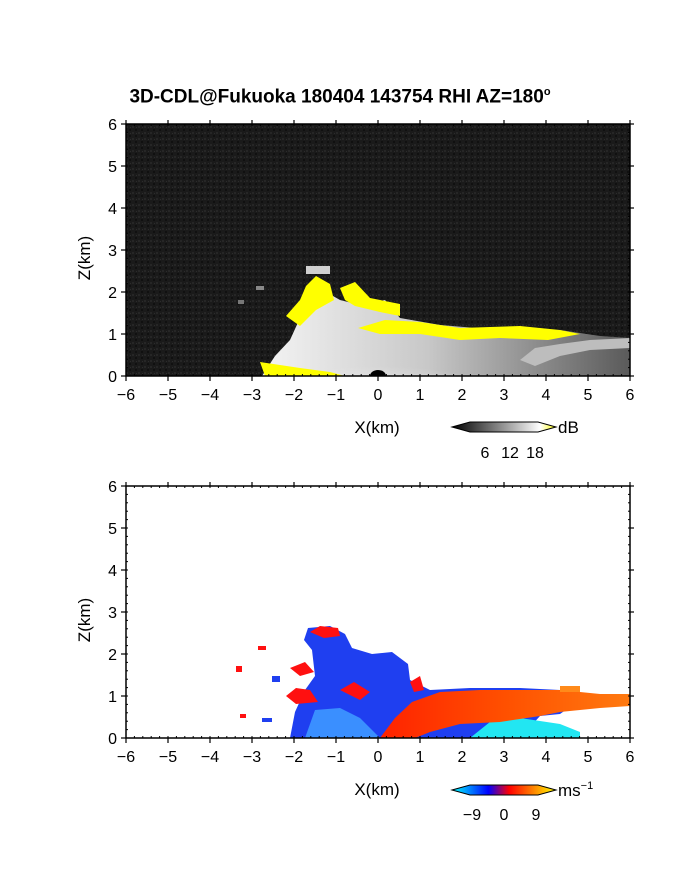  Describe the element at coordinates (469, 330) in the screenshot. I see `yellow-layer` at that location.